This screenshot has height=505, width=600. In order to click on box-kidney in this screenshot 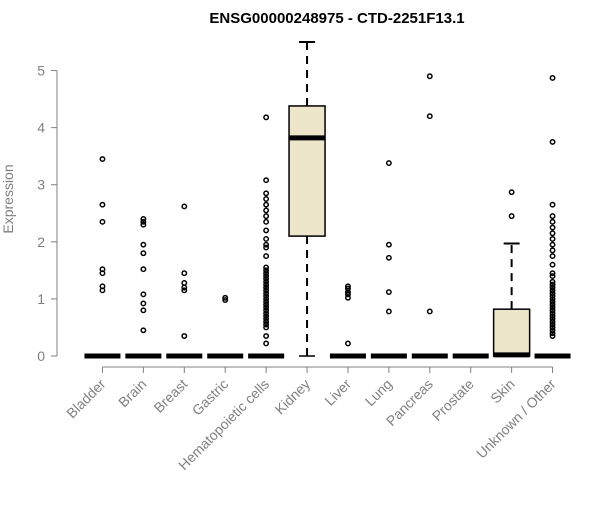, I will do `click(307, 199)`.